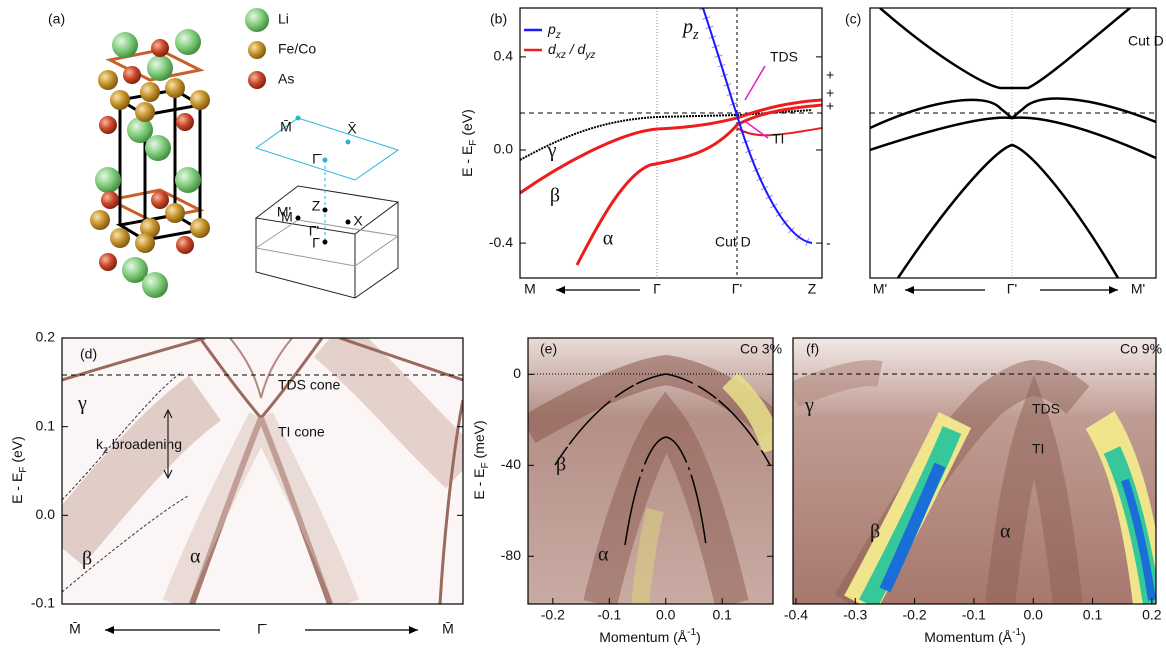 Image resolution: width=1166 pixels, height=652 pixels. I want to click on text-part: -1, so click(1016, 632).